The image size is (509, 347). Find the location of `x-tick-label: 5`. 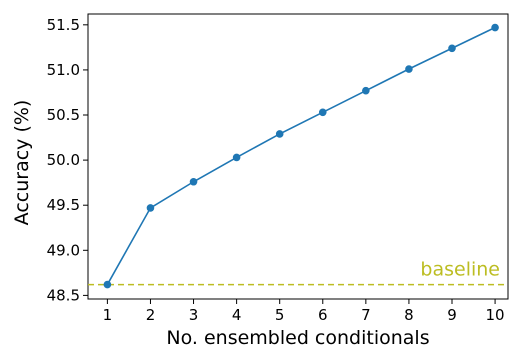

x-tick-label: 5 is located at coordinates (280, 315).